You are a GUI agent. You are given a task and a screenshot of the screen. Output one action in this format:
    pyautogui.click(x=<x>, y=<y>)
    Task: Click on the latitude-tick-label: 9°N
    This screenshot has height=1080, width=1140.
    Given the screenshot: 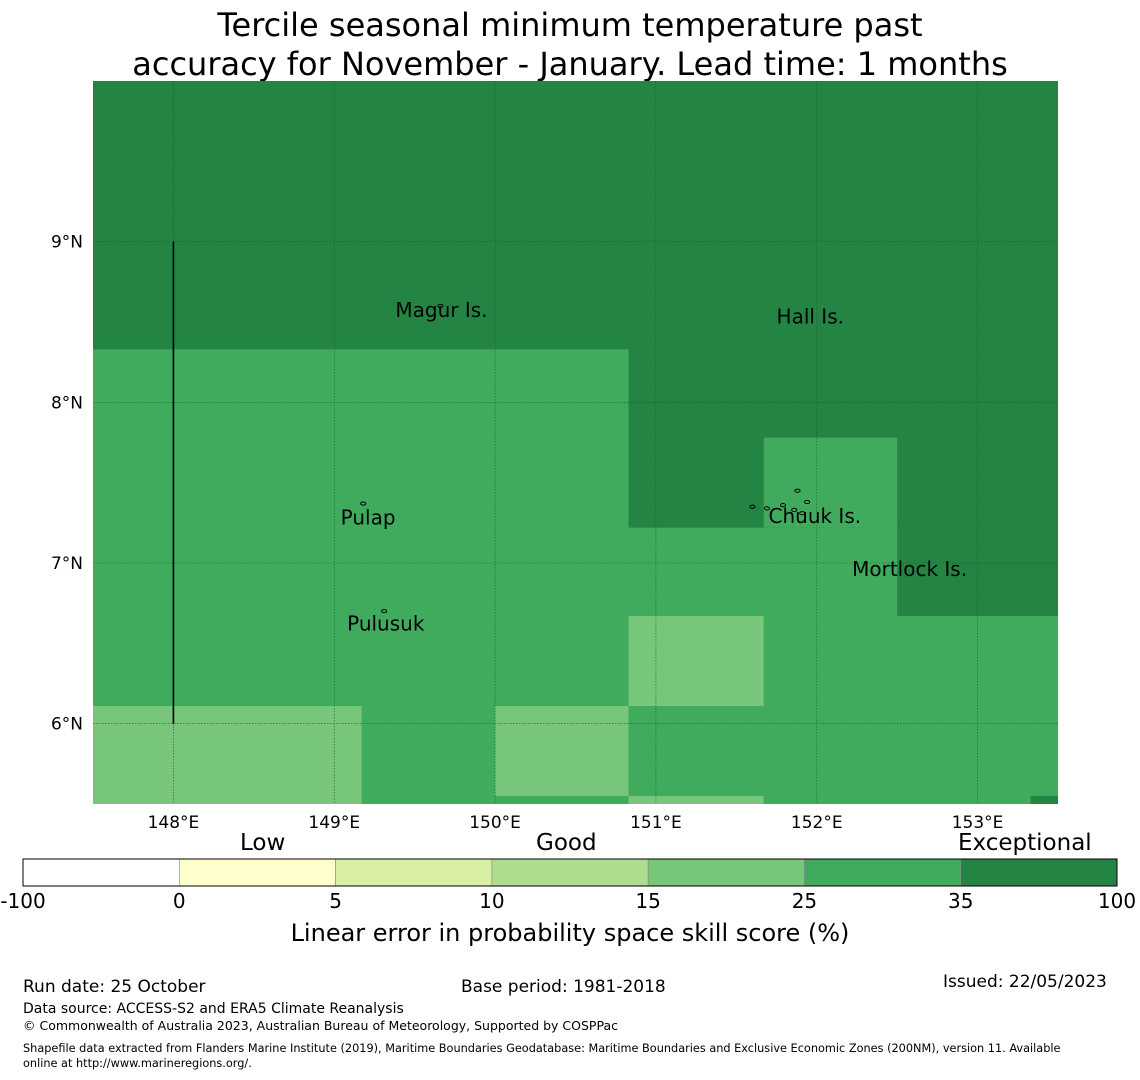 What is the action you would take?
    pyautogui.click(x=67, y=243)
    